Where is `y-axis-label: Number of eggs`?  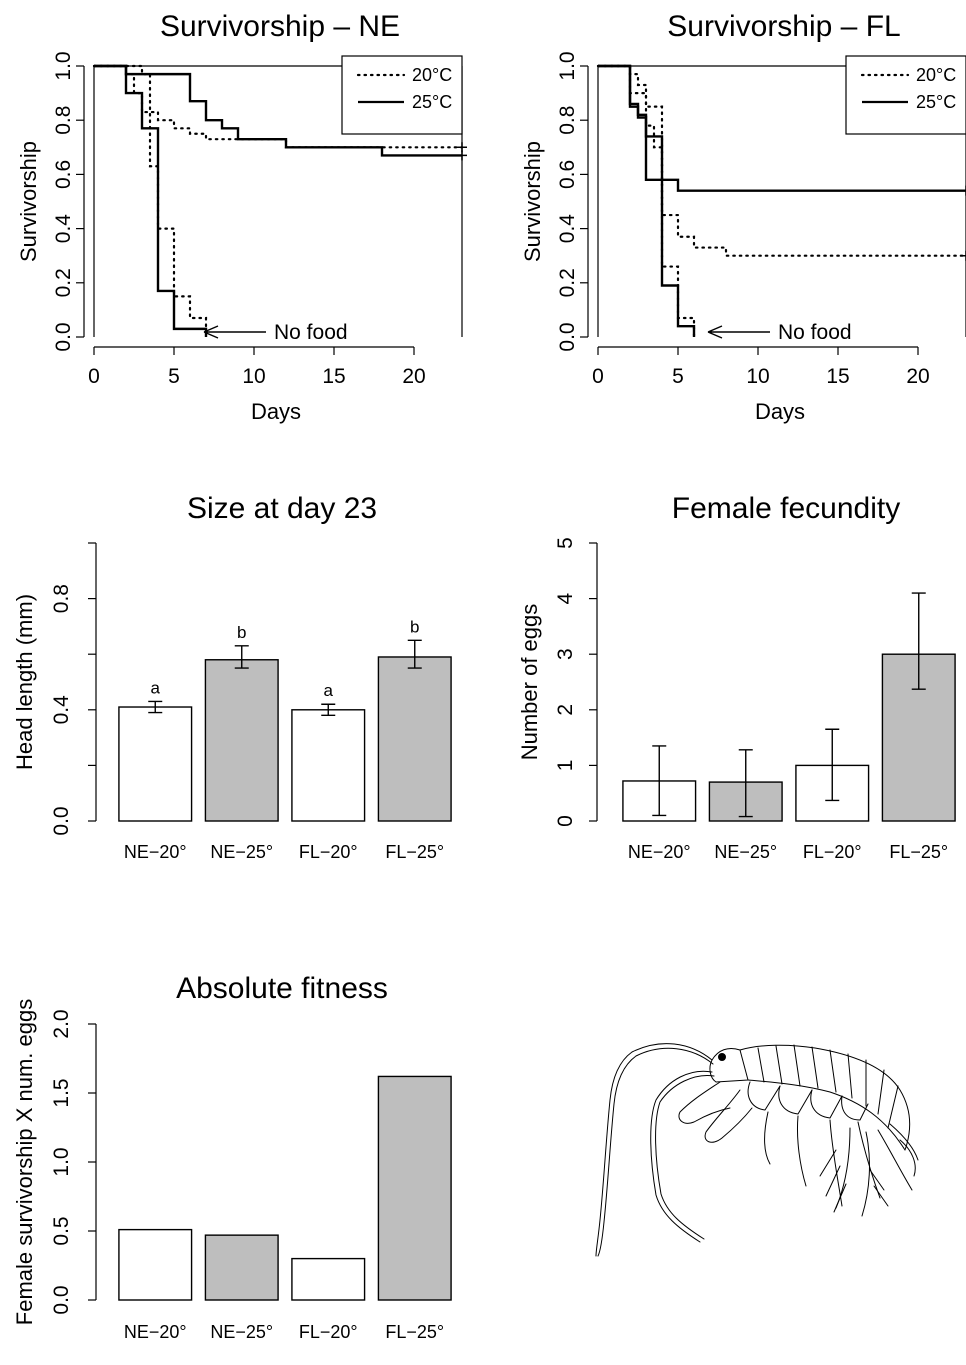
y-axis-label: Number of eggs is located at coordinates (529, 682).